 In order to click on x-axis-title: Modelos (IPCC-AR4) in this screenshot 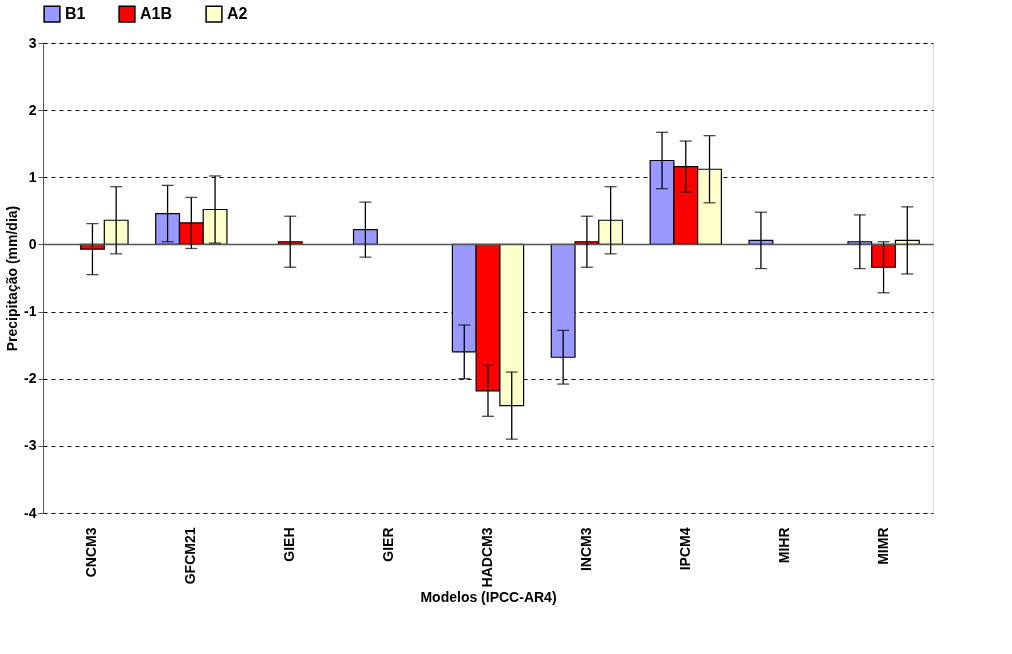, I will do `click(488, 597)`.